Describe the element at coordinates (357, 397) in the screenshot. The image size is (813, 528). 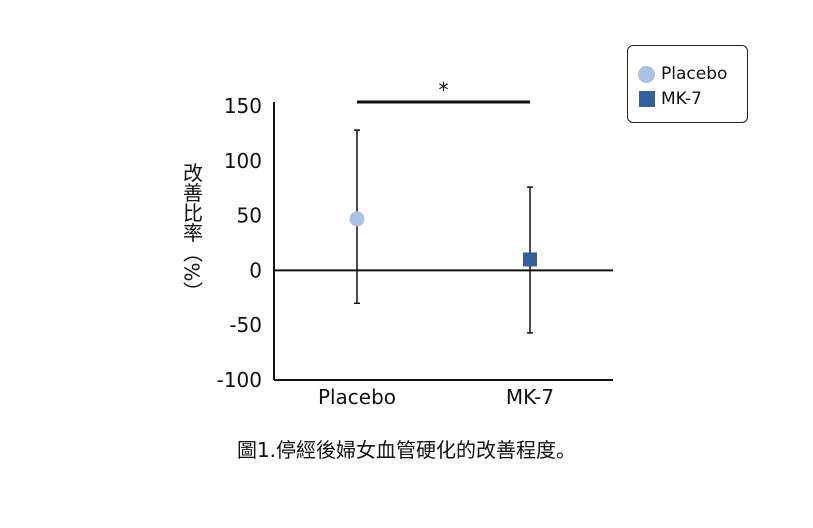
I see `x-tick-label: Placebo` at that location.